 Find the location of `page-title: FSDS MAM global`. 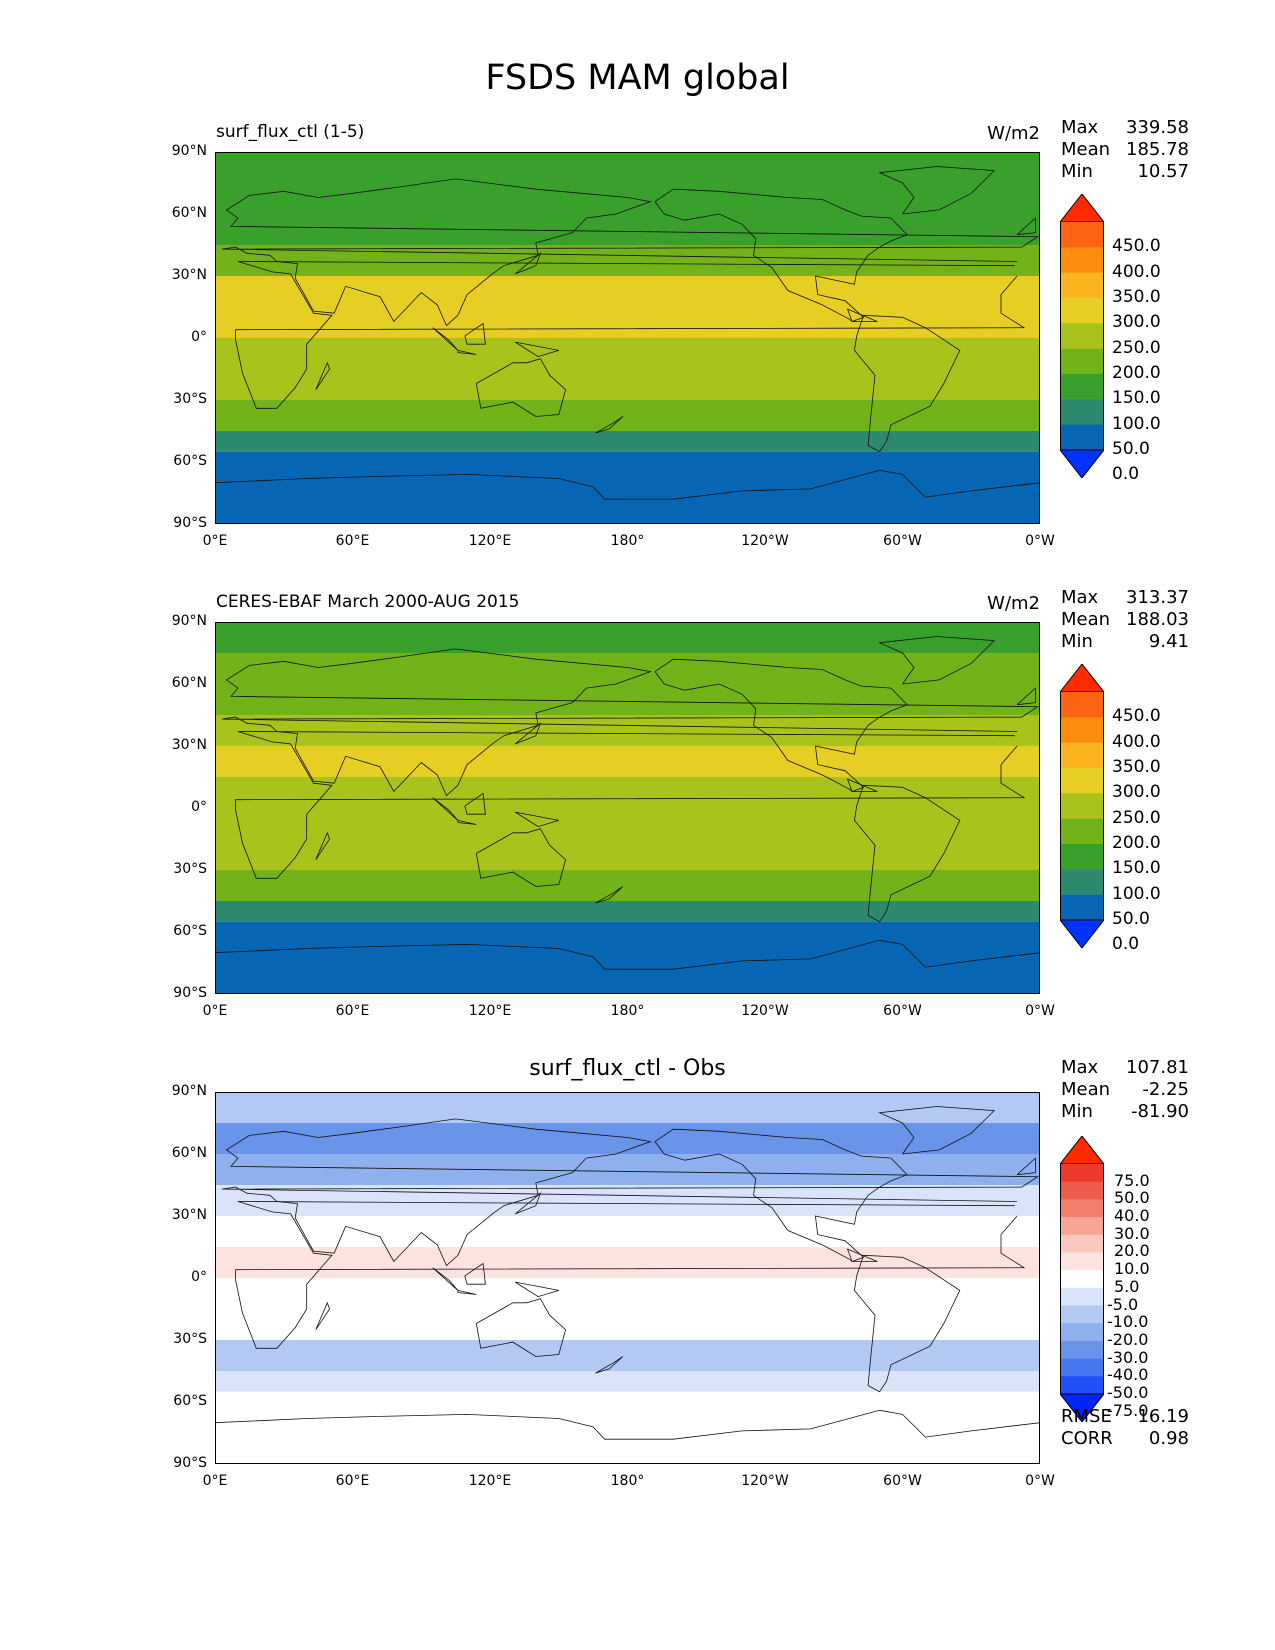

page-title: FSDS MAM global is located at coordinates (637, 78).